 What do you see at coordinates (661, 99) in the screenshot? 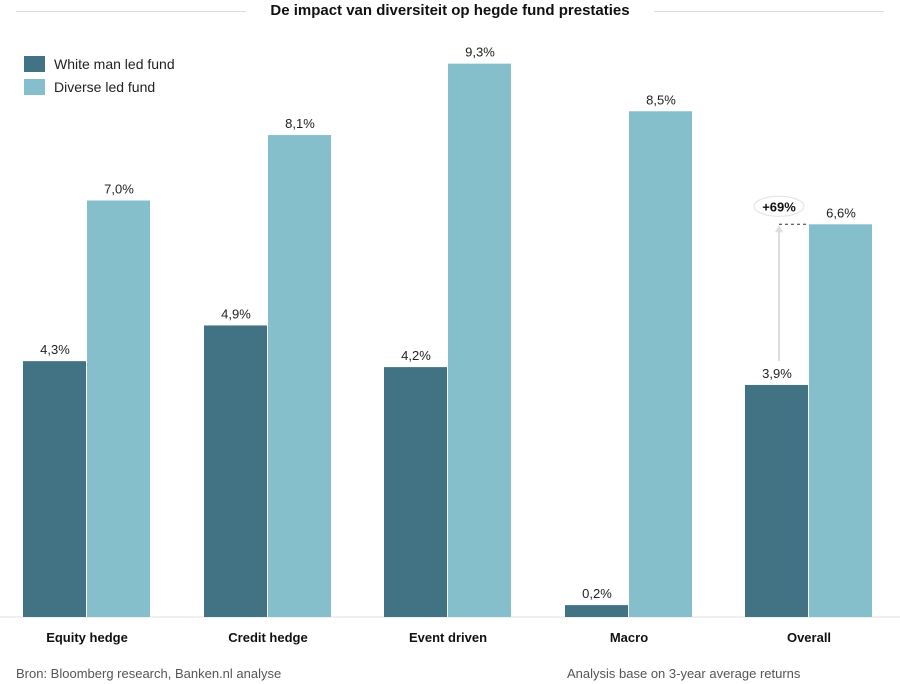
I see `data-label-macro-diverse: 8,5%` at bounding box center [661, 99].